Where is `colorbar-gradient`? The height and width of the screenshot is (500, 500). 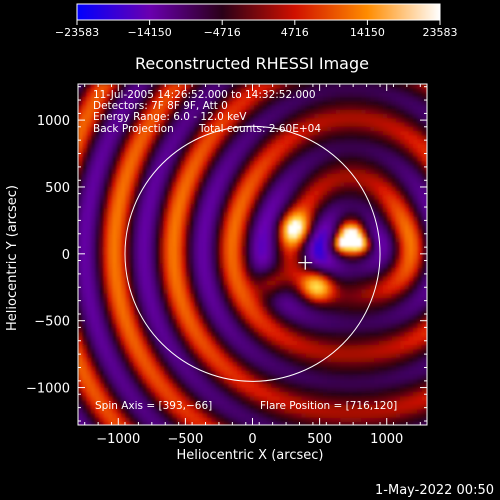 colorbar-gradient is located at coordinates (258, 12).